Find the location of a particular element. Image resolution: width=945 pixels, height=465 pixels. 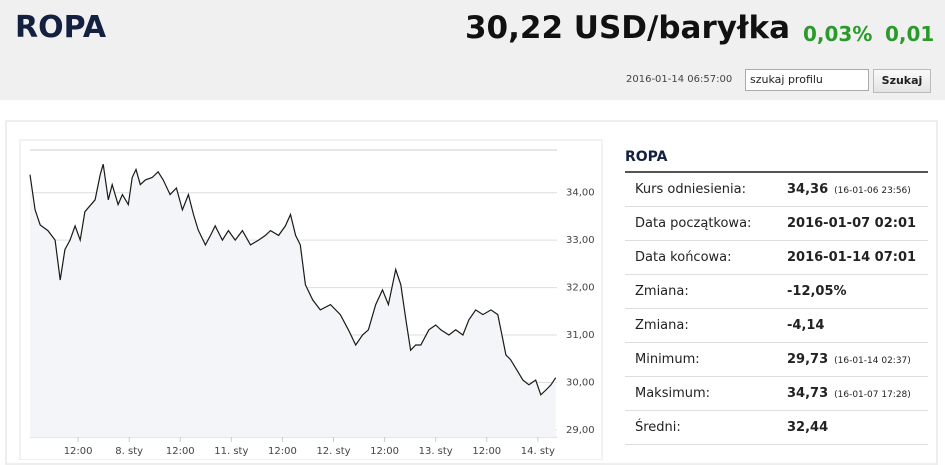

info-value: 34,73 (16-01-07 17:28) is located at coordinates (849, 393).